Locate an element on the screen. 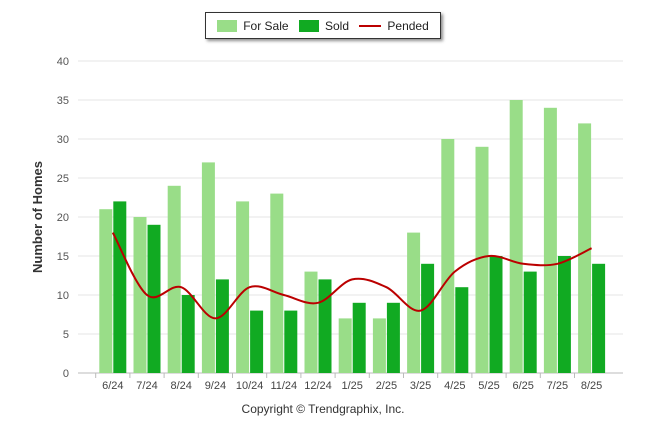 This screenshot has height=434, width=646. x-tick-label: 12/24 is located at coordinates (318, 386).